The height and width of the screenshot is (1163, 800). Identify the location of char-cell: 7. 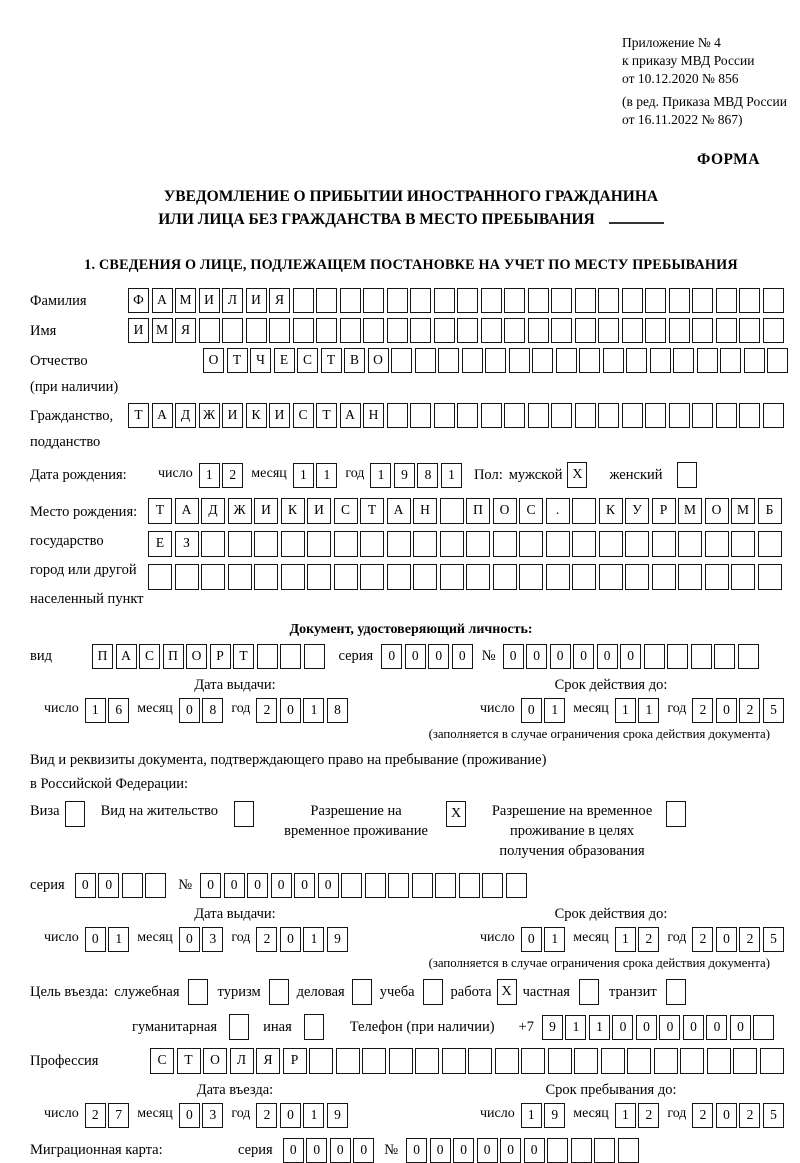
(119, 1115).